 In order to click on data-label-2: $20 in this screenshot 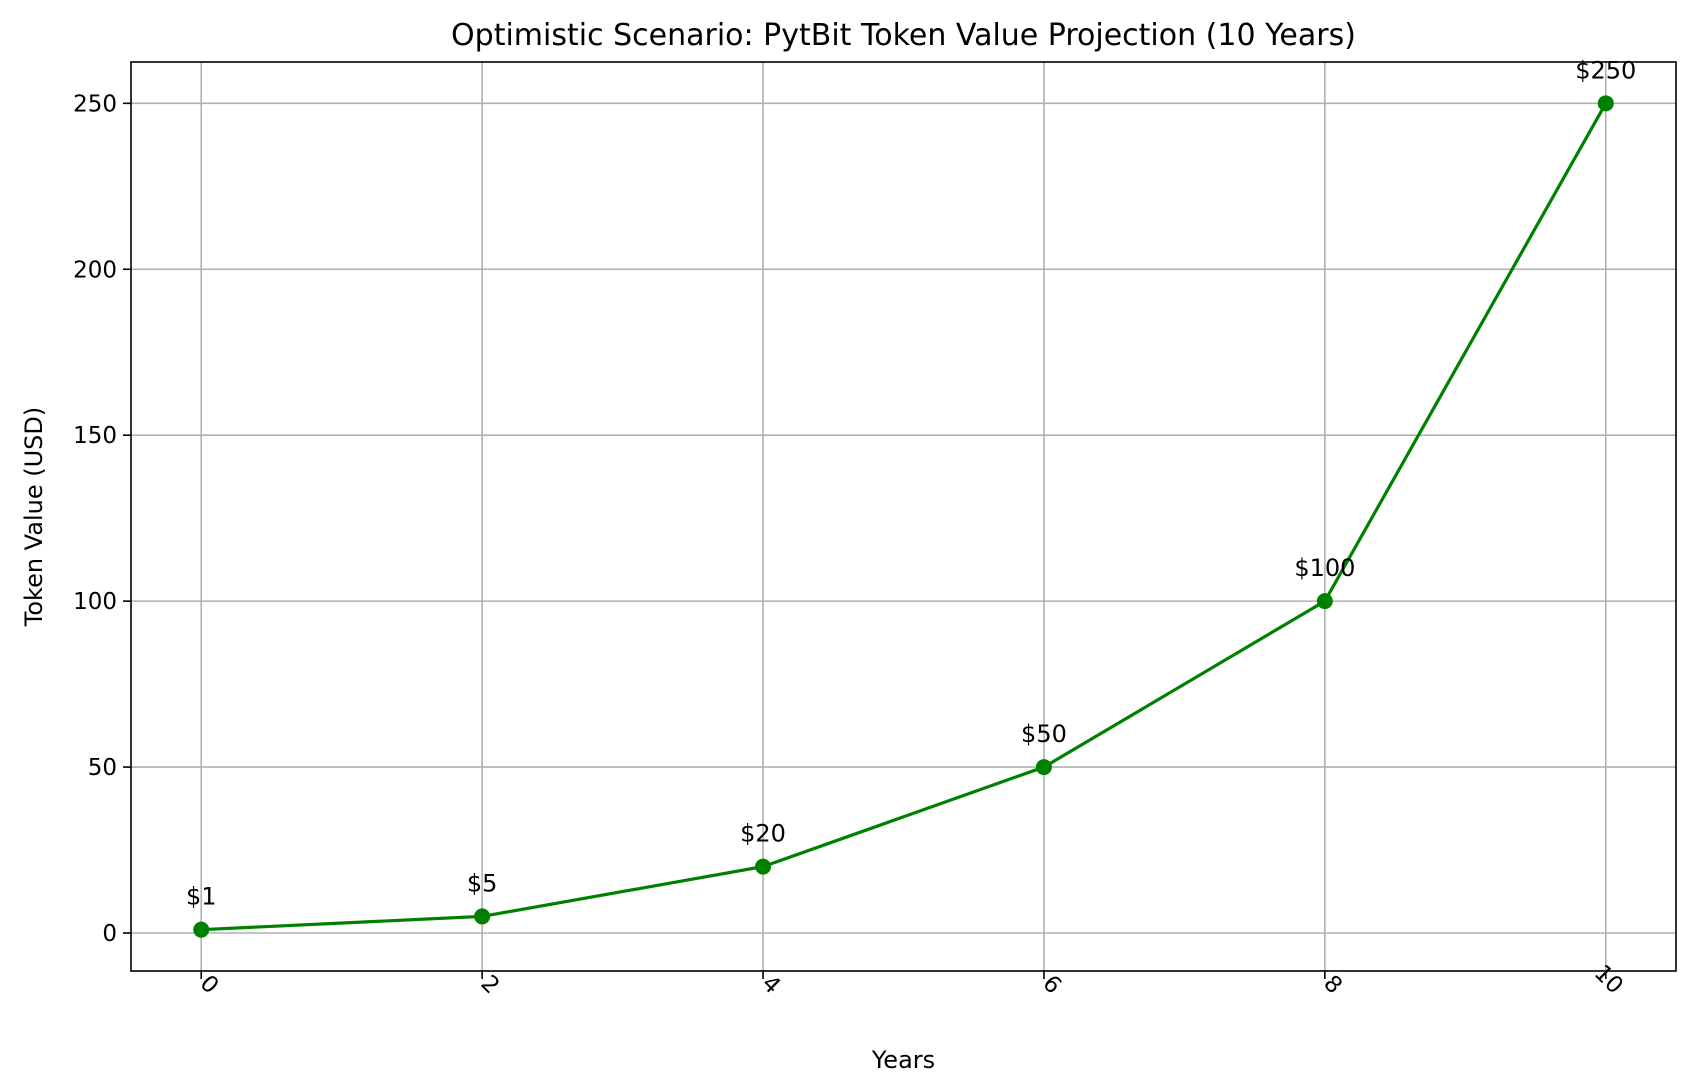, I will do `click(763, 834)`.